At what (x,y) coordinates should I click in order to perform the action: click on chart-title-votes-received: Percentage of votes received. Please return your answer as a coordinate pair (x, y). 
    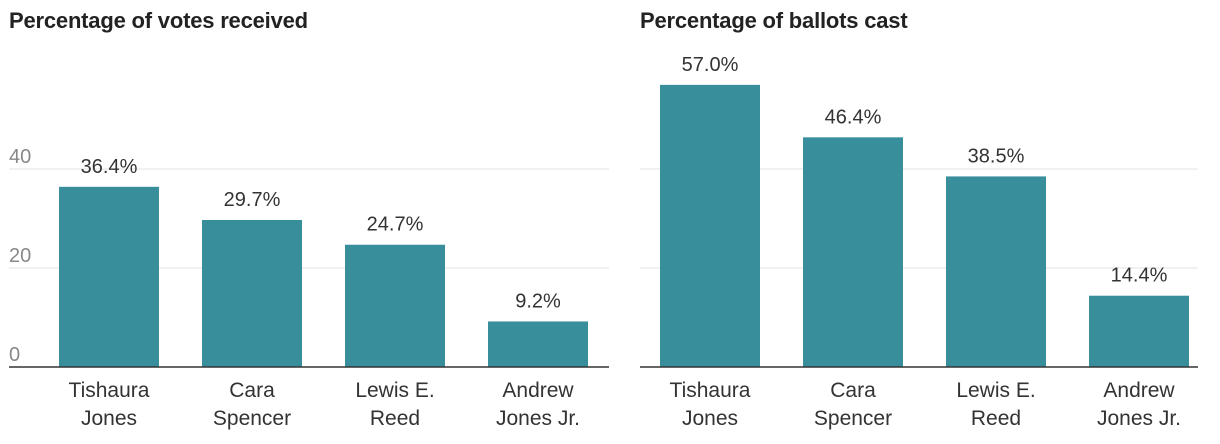
    Looking at the image, I should click on (158, 20).